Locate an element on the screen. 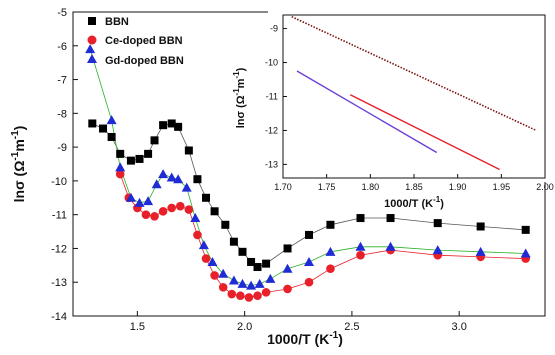  inset-x-ticks: 1.70 1.75 1.80 1.85 1.90 1.95 2.00 is located at coordinates (414, 183).